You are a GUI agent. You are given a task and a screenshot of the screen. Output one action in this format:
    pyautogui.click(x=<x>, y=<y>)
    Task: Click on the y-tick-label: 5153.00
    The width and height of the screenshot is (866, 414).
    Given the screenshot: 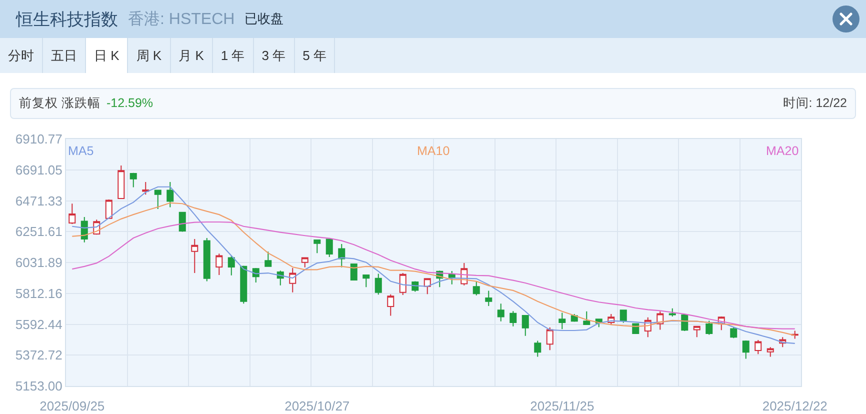 What is the action you would take?
    pyautogui.click(x=38, y=386)
    